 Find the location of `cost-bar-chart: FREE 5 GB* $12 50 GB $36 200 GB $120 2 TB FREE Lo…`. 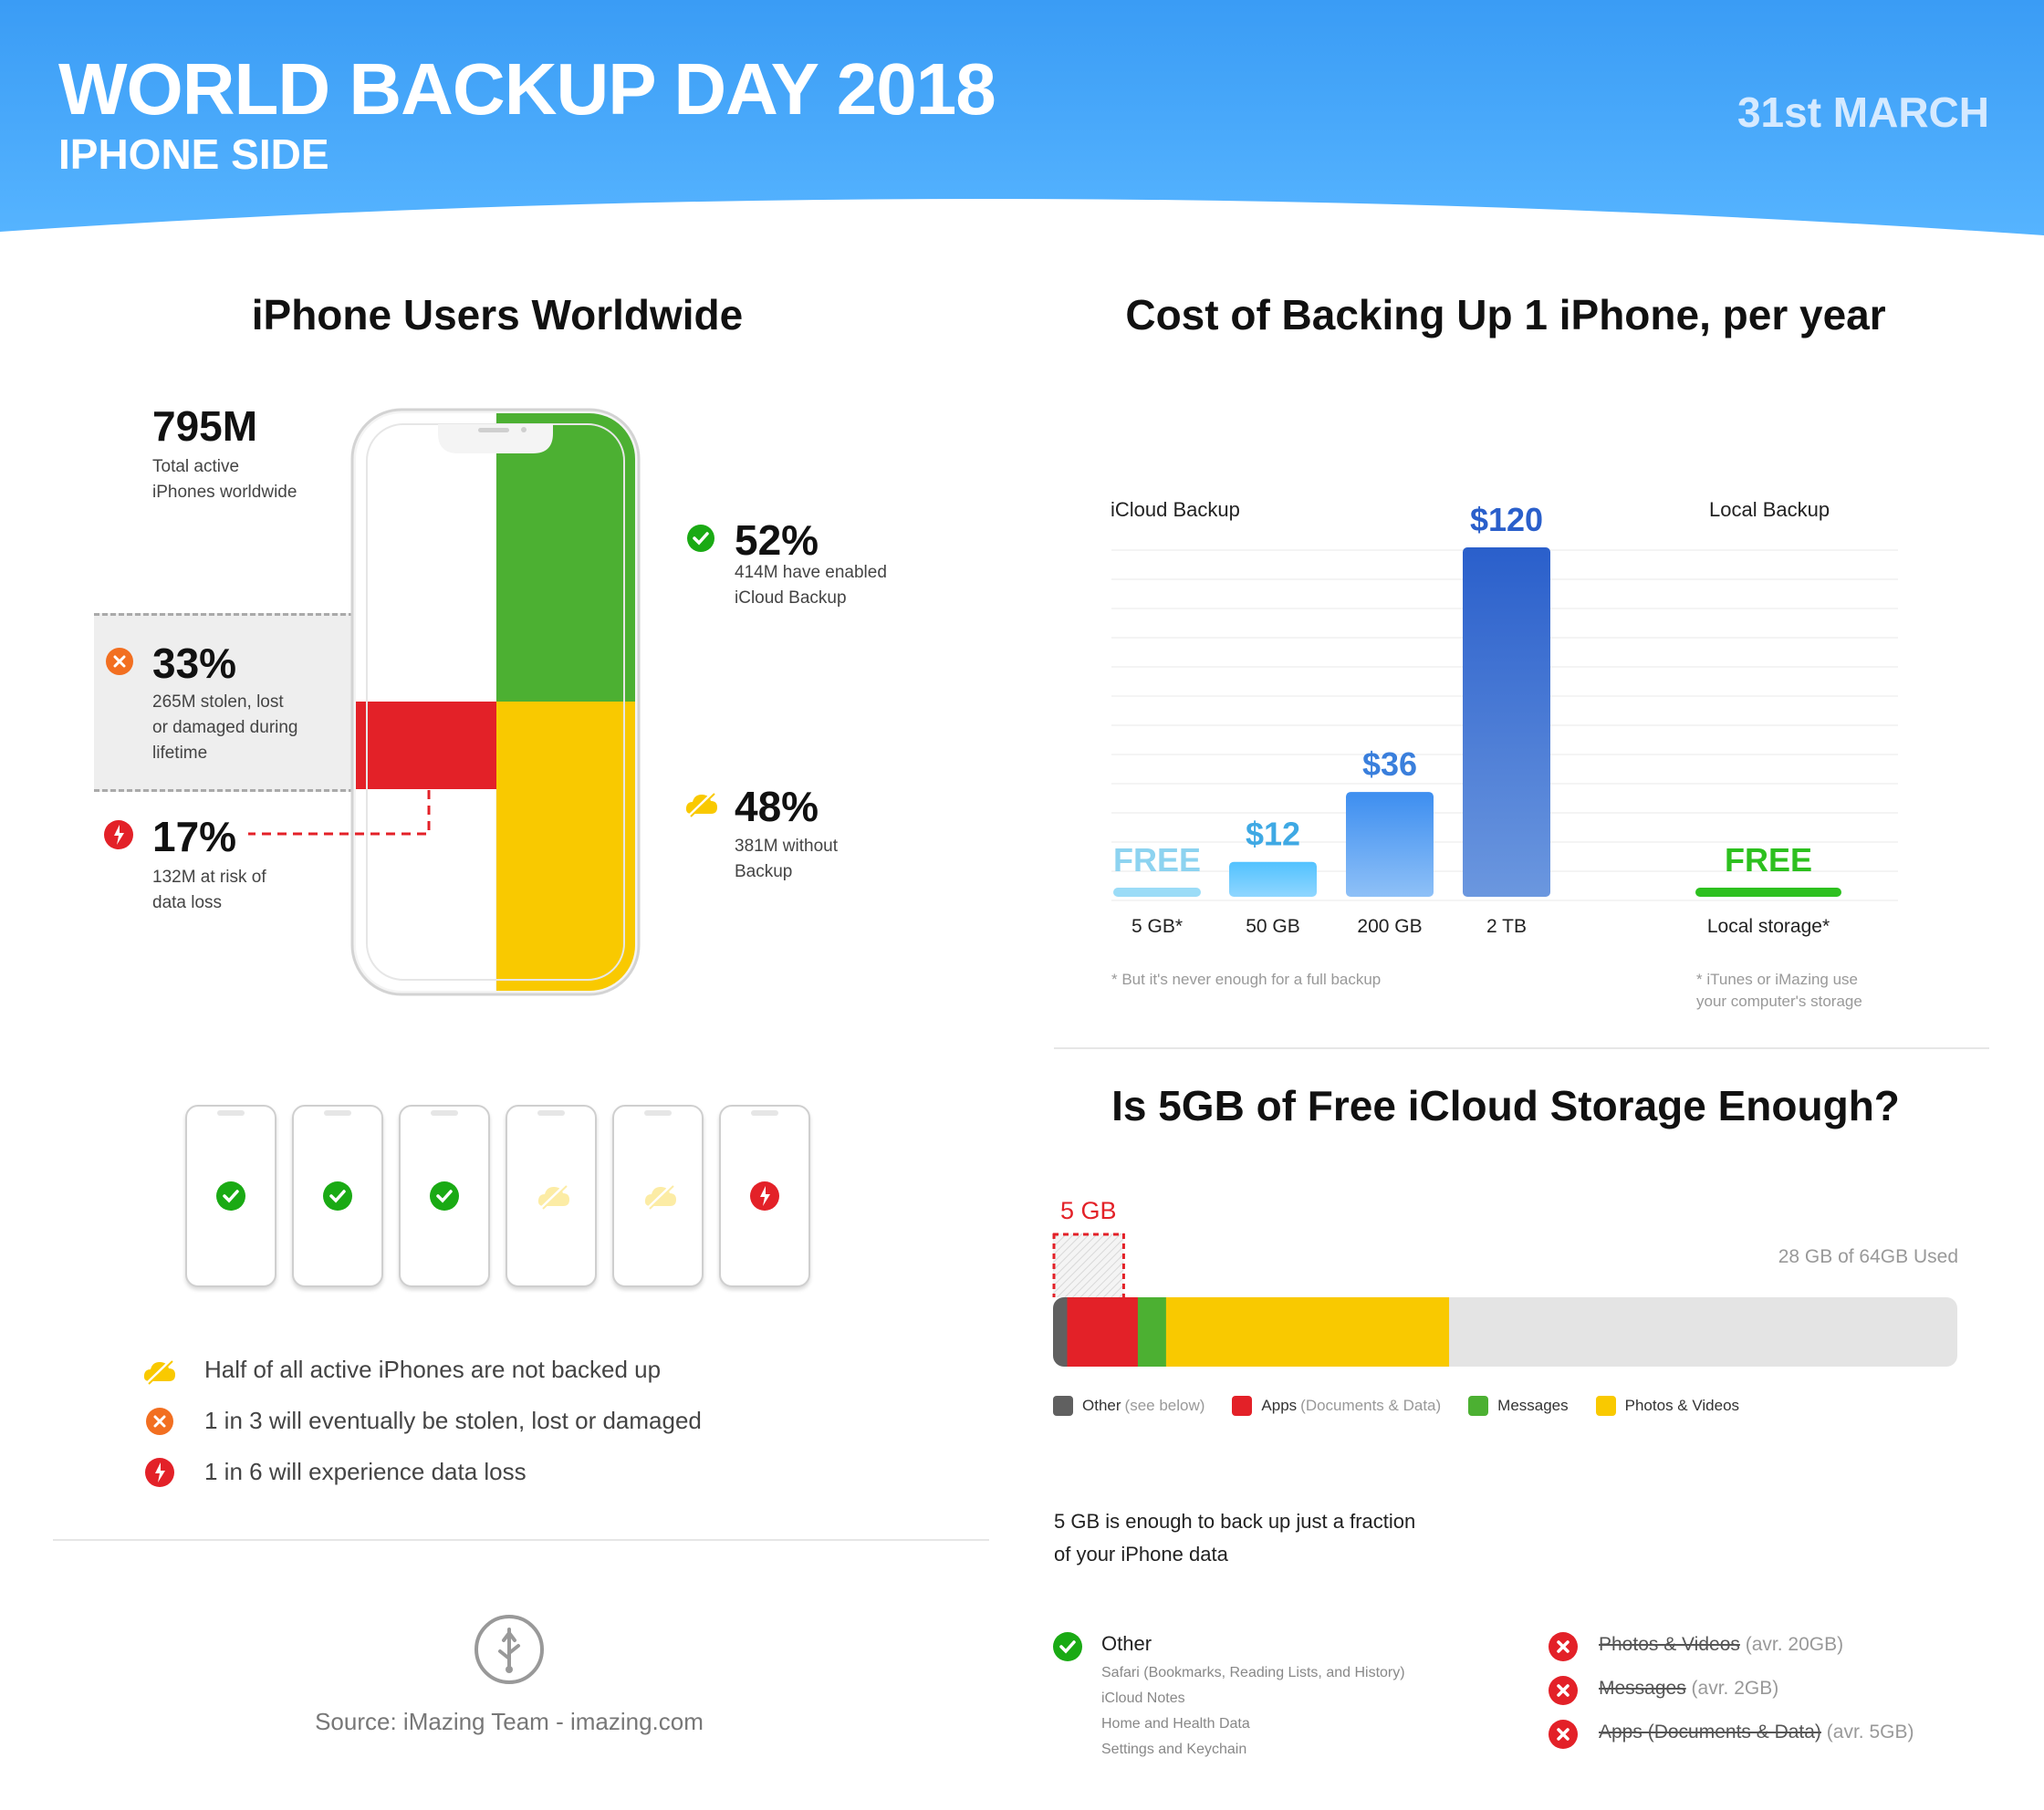

cost-bar-chart: FREE 5 GB* $12 50 GB $36 200 GB $120 2 TB FREE Lo… is located at coordinates (1504, 719).